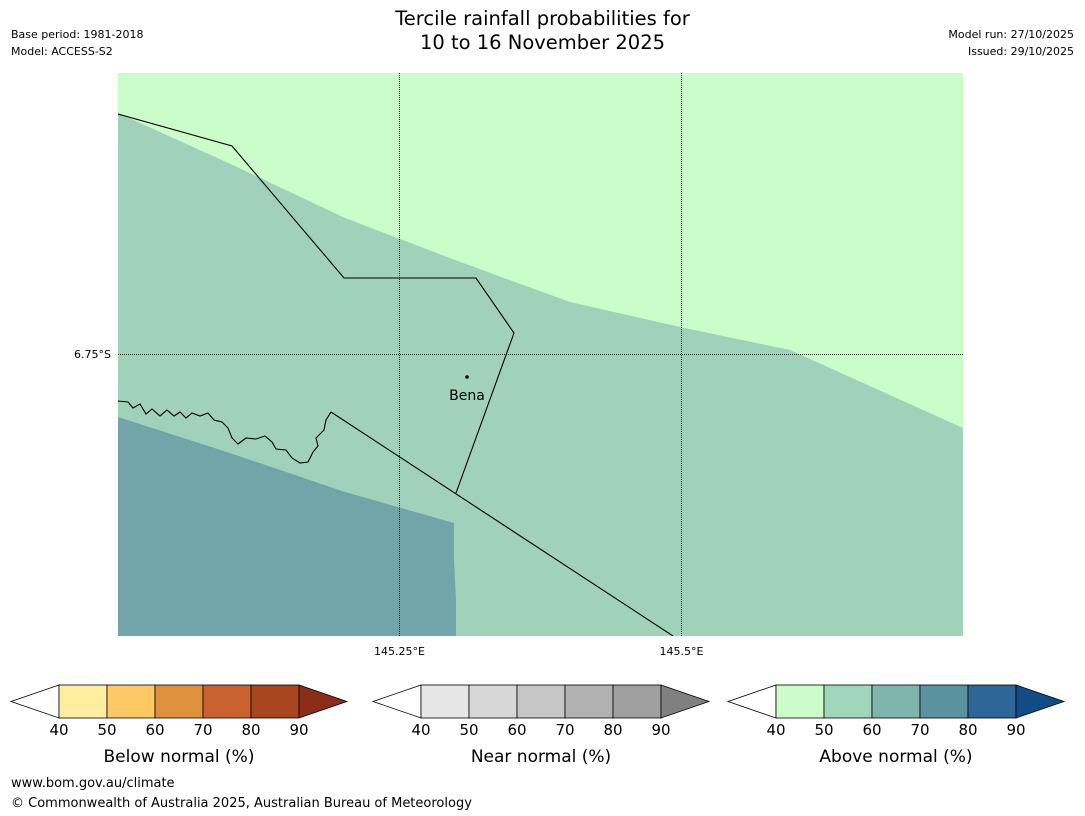 This screenshot has height=816, width=1085. Describe the element at coordinates (1015, 730) in the screenshot. I see `colorbar-above-tick: 90` at that location.